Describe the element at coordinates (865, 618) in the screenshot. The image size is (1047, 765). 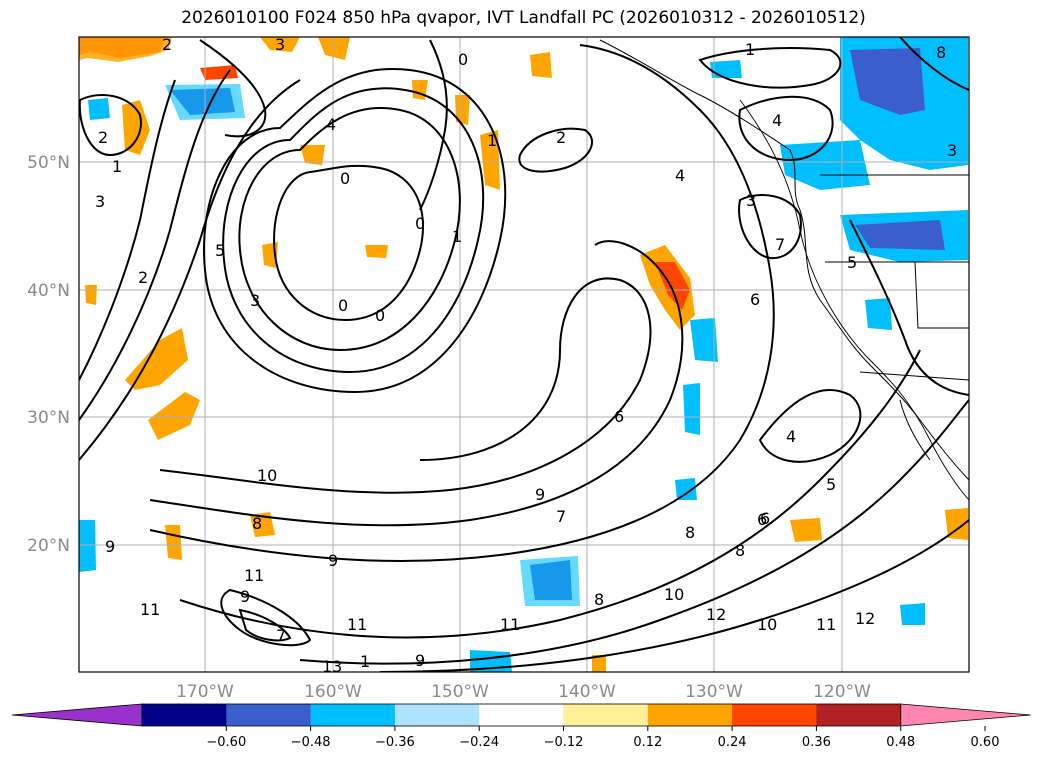
I see `contour-label: 12` at that location.